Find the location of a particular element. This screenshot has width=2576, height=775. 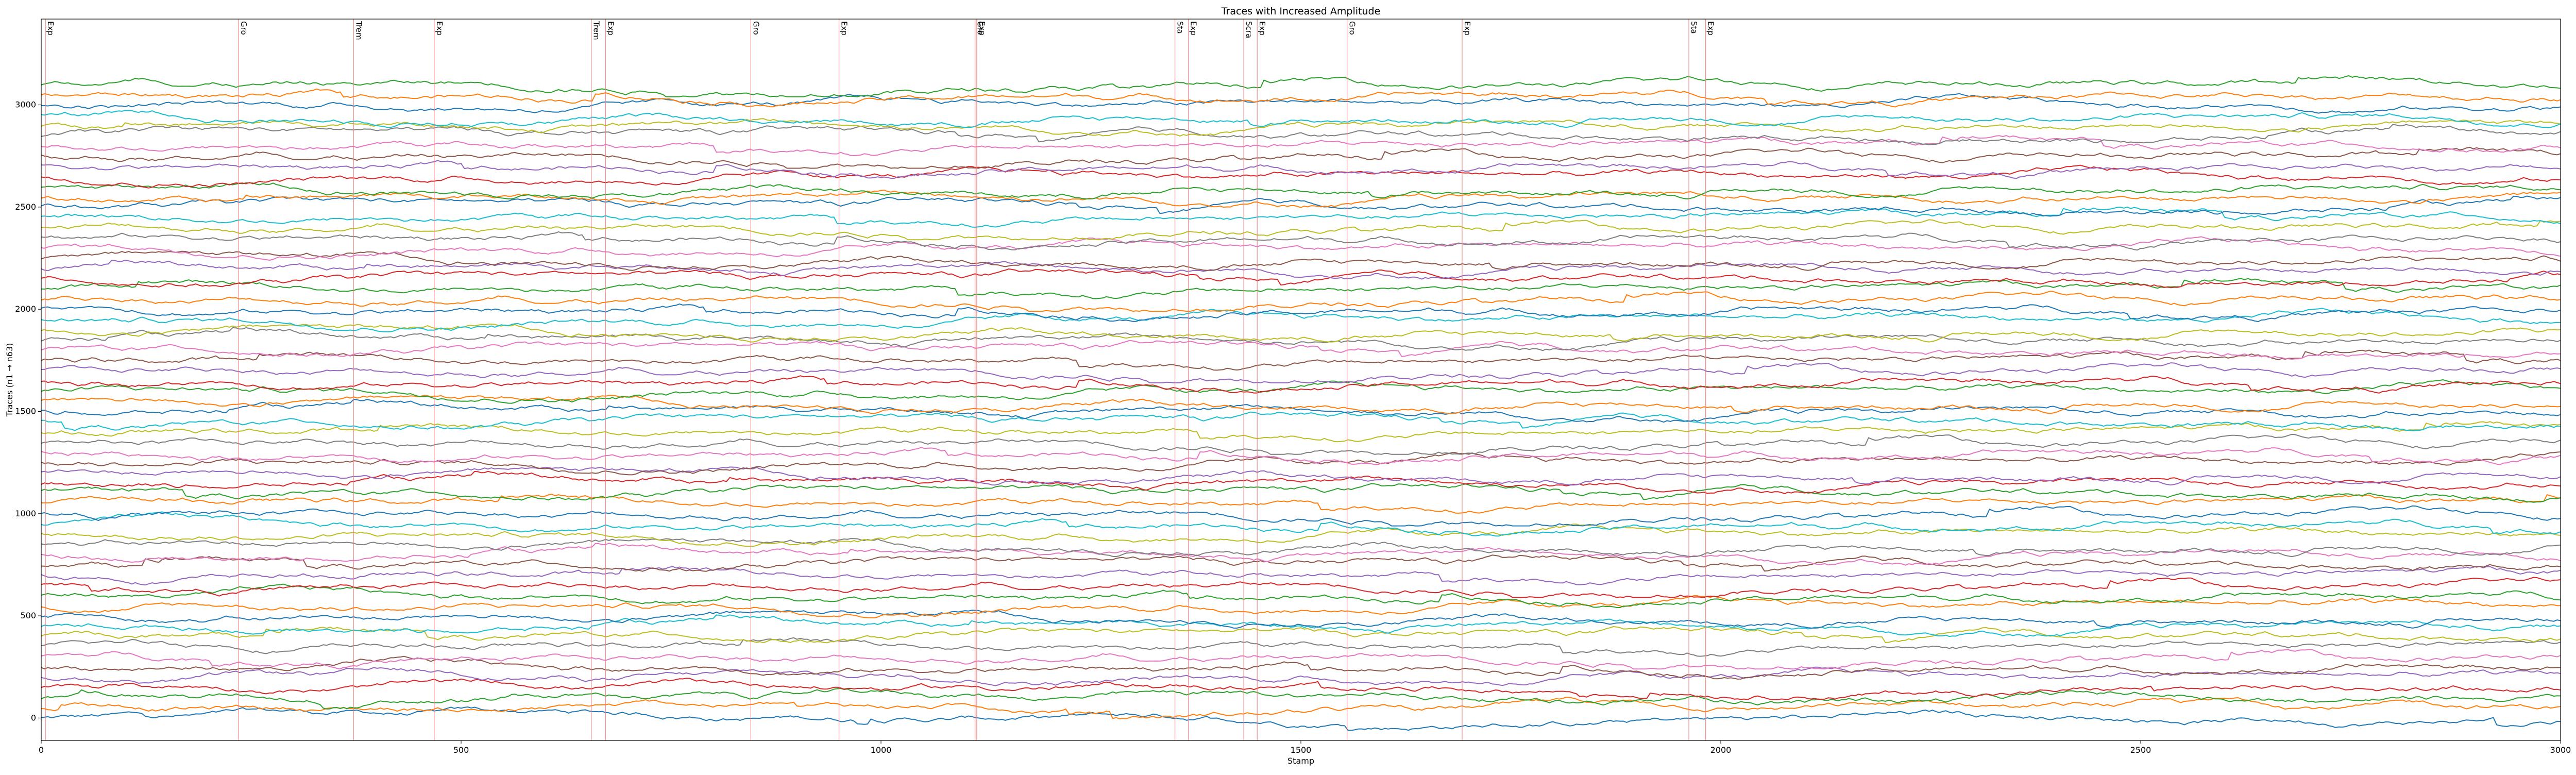

y-tick-label: 1000 is located at coordinates (25, 513).